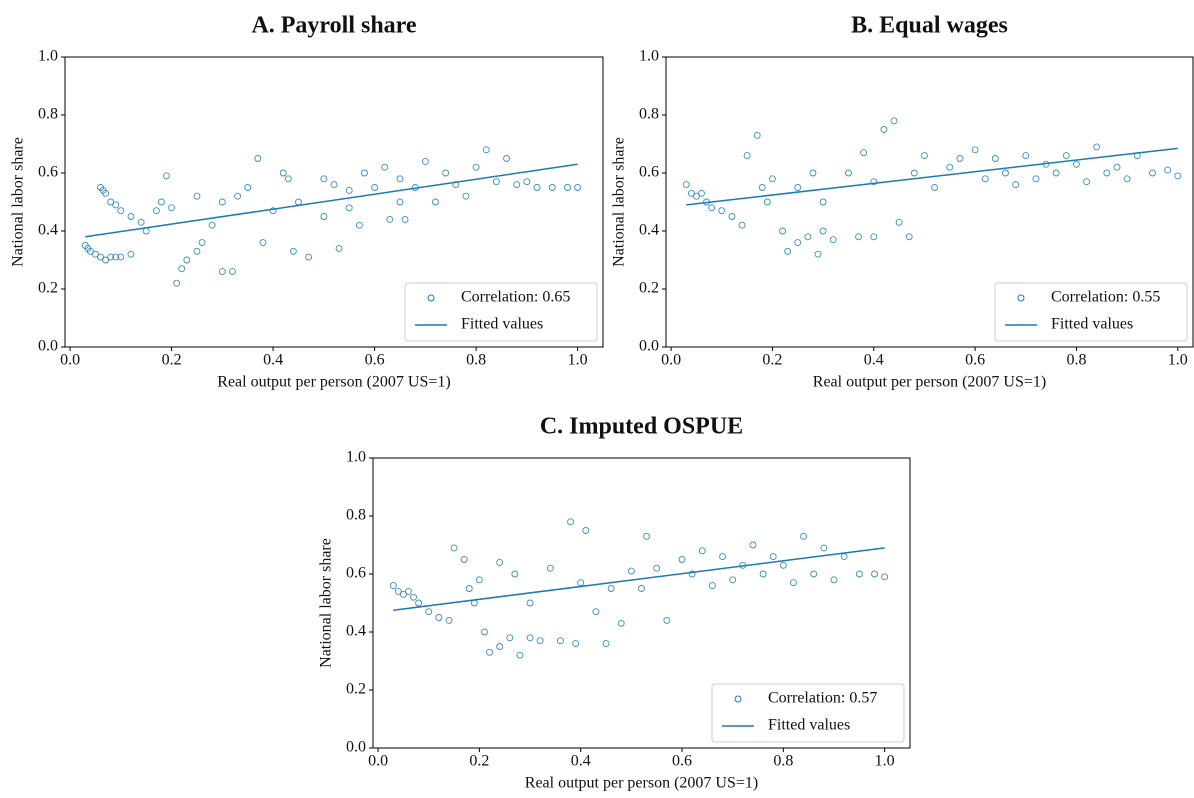 This screenshot has width=1194, height=798. Describe the element at coordinates (738, 699) in the screenshot. I see `legend-marker` at that location.